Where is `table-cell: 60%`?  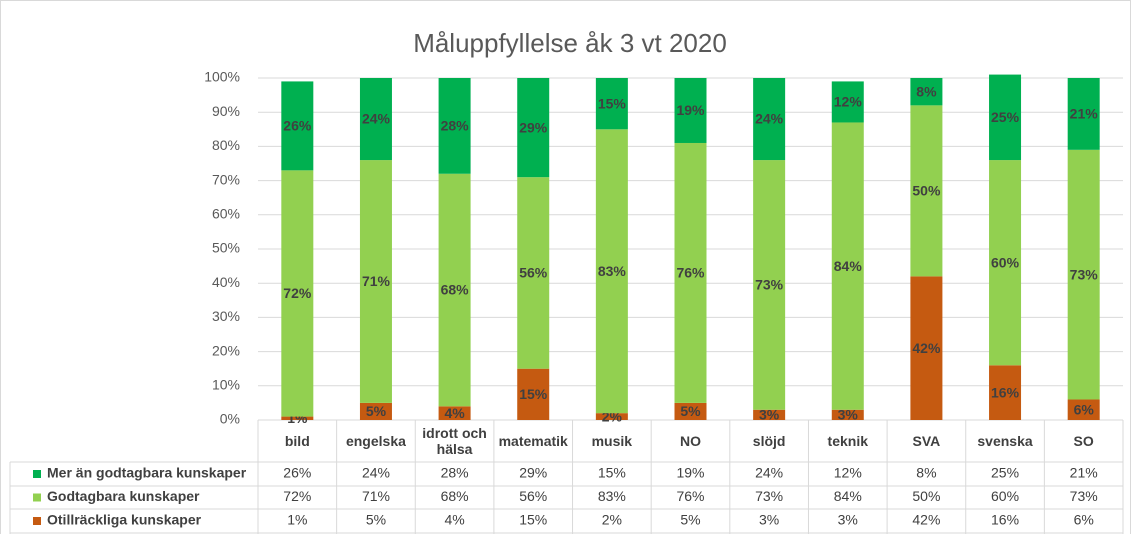
table-cell: 60% is located at coordinates (1005, 496).